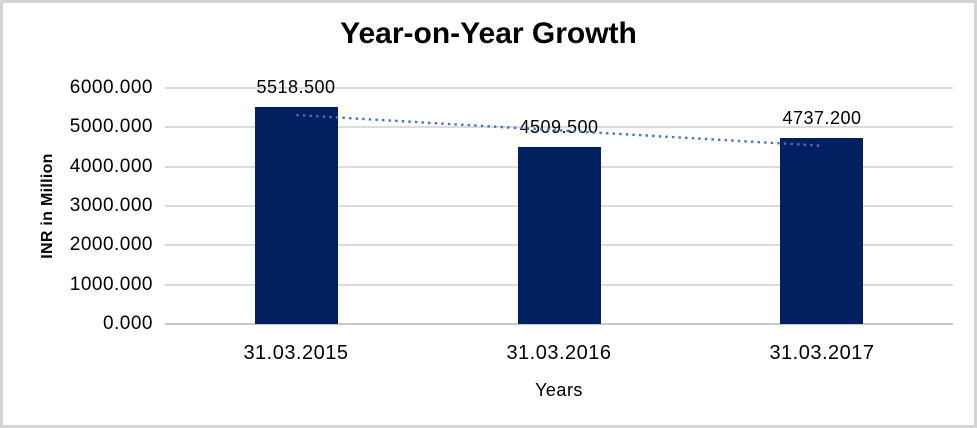 The height and width of the screenshot is (428, 977). Describe the element at coordinates (559, 324) in the screenshot. I see `x-axis-line` at that location.